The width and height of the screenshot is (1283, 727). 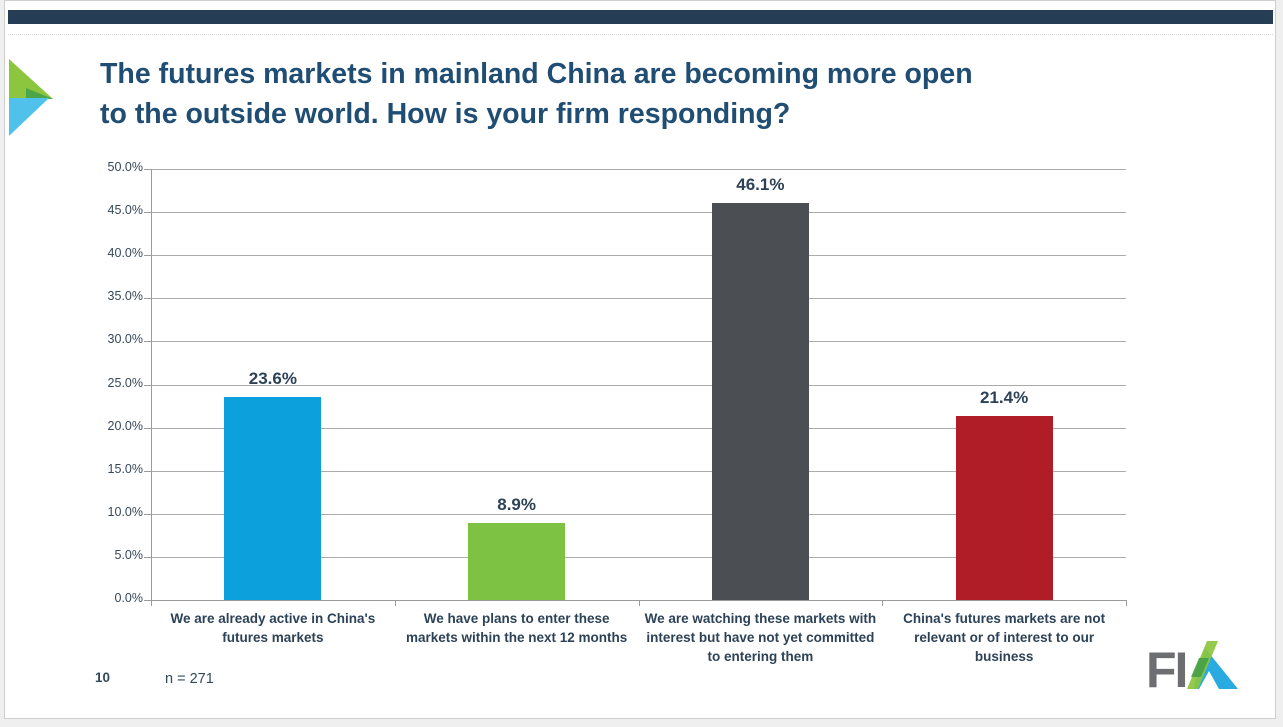 What do you see at coordinates (640, 17) in the screenshot?
I see `header-accent-bar` at bounding box center [640, 17].